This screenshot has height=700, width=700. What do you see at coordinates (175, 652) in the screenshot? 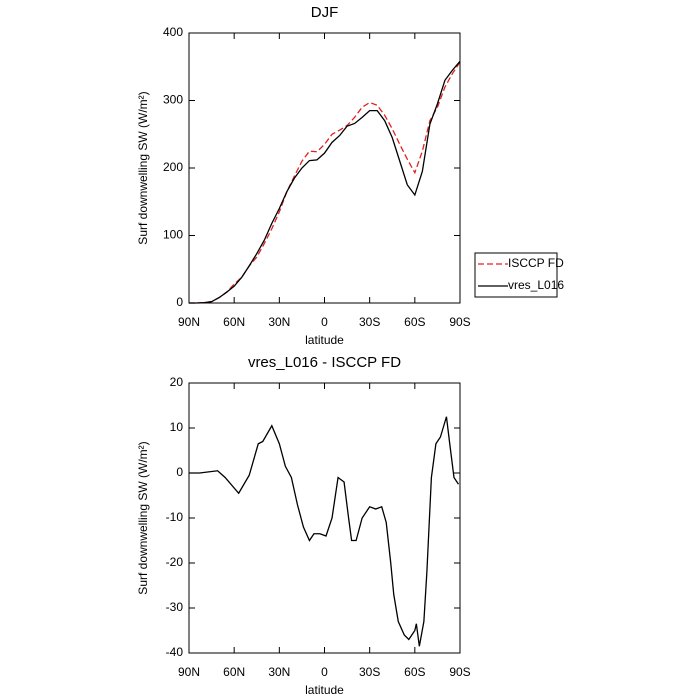
I see `y-tick-label: -40` at bounding box center [175, 652].